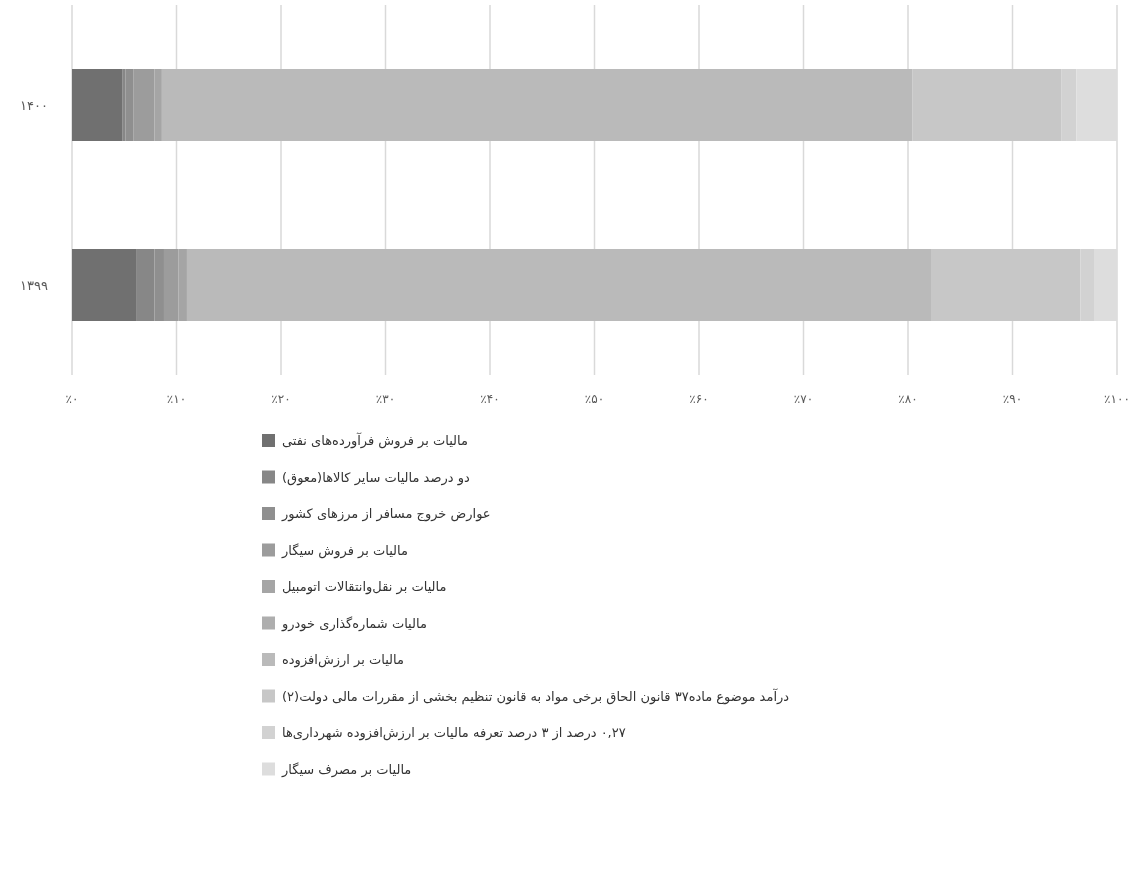 This screenshot has width=1137, height=883. I want to click on y-tick-label: ۱۳۹۹, so click(34, 285).